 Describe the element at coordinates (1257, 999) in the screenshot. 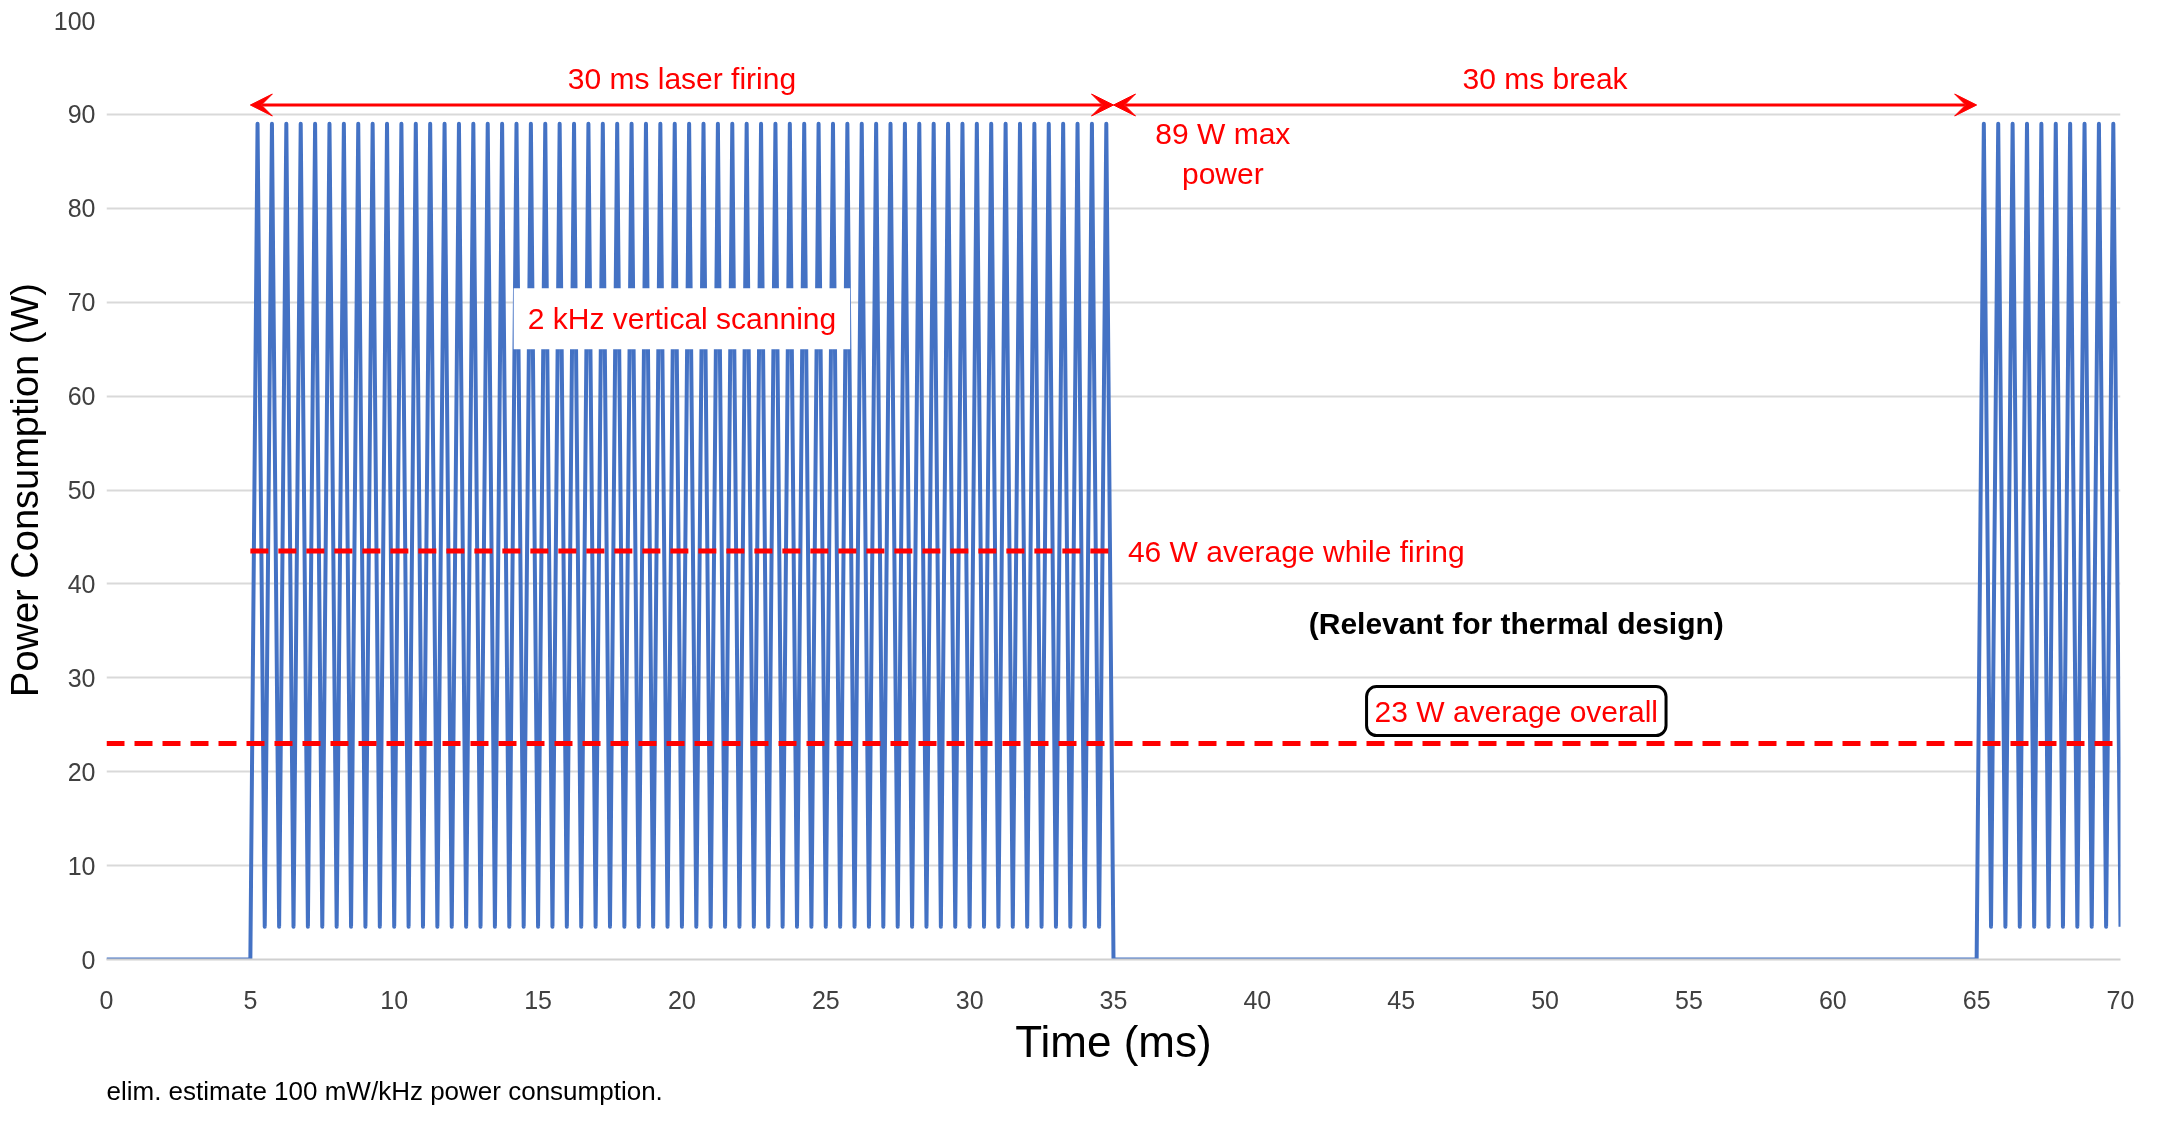

I see `x-tick-label: 40` at that location.